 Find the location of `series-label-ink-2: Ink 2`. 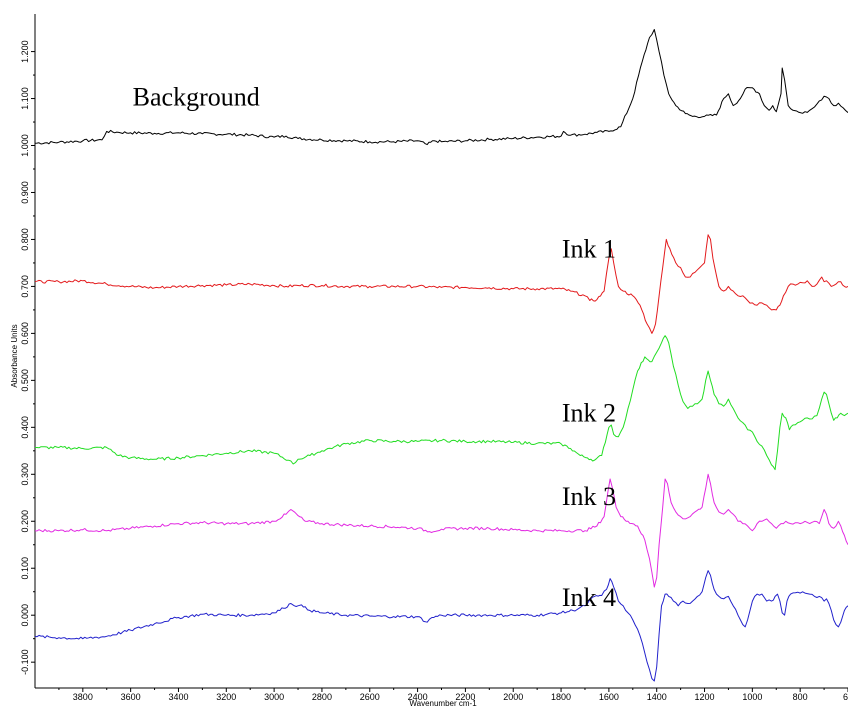

series-label-ink-2: Ink 2 is located at coordinates (589, 413).